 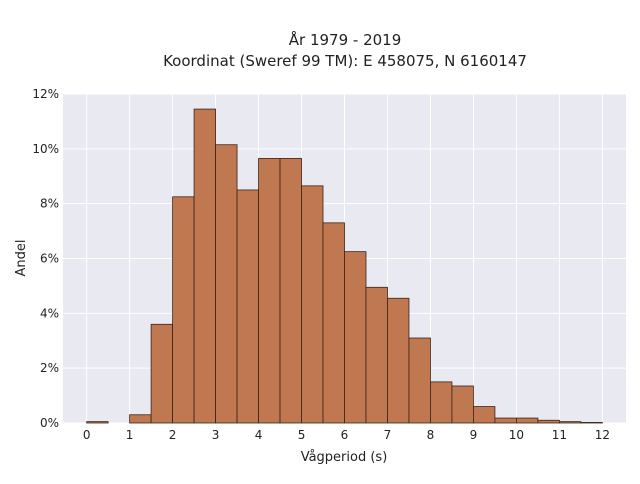 What do you see at coordinates (516, 435) in the screenshot?
I see `x-tick-label: 10` at bounding box center [516, 435].